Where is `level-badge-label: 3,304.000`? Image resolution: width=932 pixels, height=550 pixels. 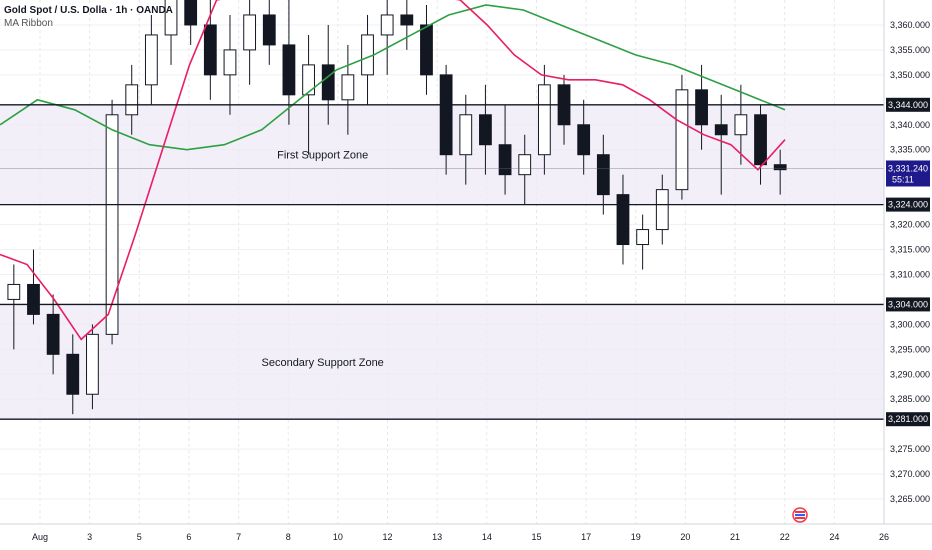
level-badge-label: 3,304.000 is located at coordinates (908, 304).